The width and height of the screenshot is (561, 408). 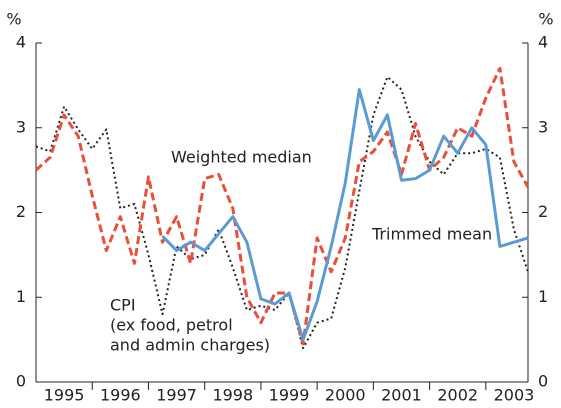 What do you see at coordinates (171, 325) in the screenshot?
I see `annotation: (ex food, petrol` at bounding box center [171, 325].